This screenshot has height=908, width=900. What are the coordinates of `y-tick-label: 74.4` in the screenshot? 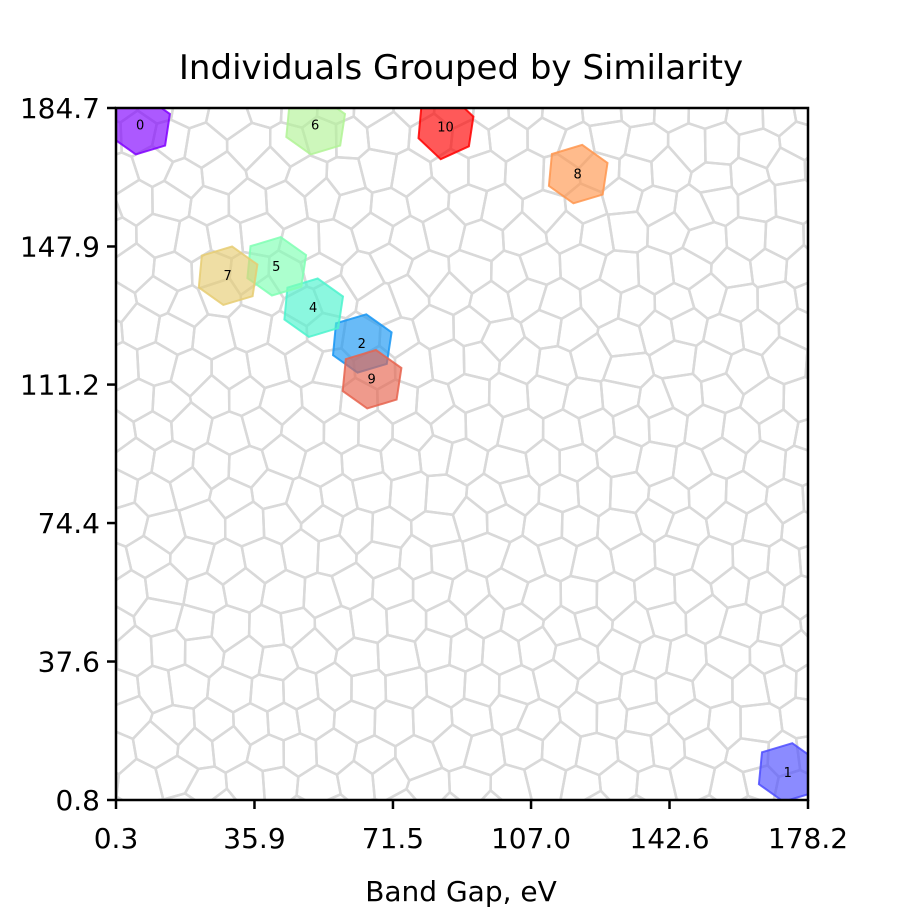 It's located at (69, 523).